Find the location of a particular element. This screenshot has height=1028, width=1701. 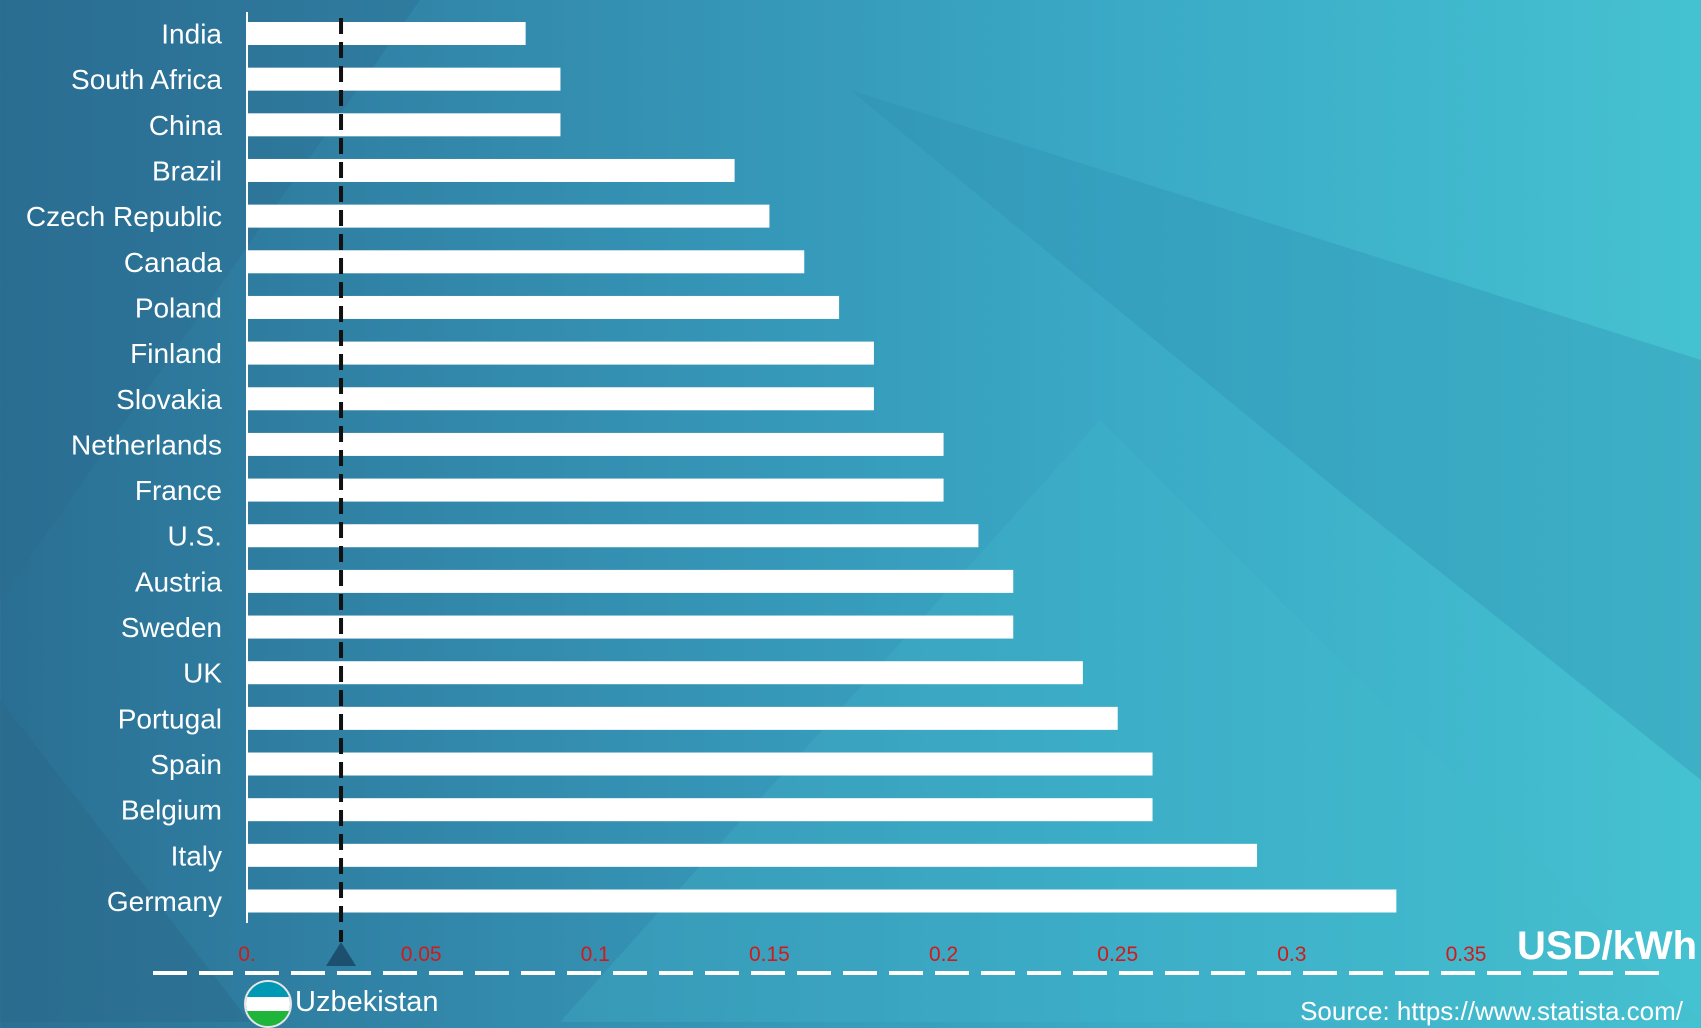

category-label: Portugal is located at coordinates (170, 718).